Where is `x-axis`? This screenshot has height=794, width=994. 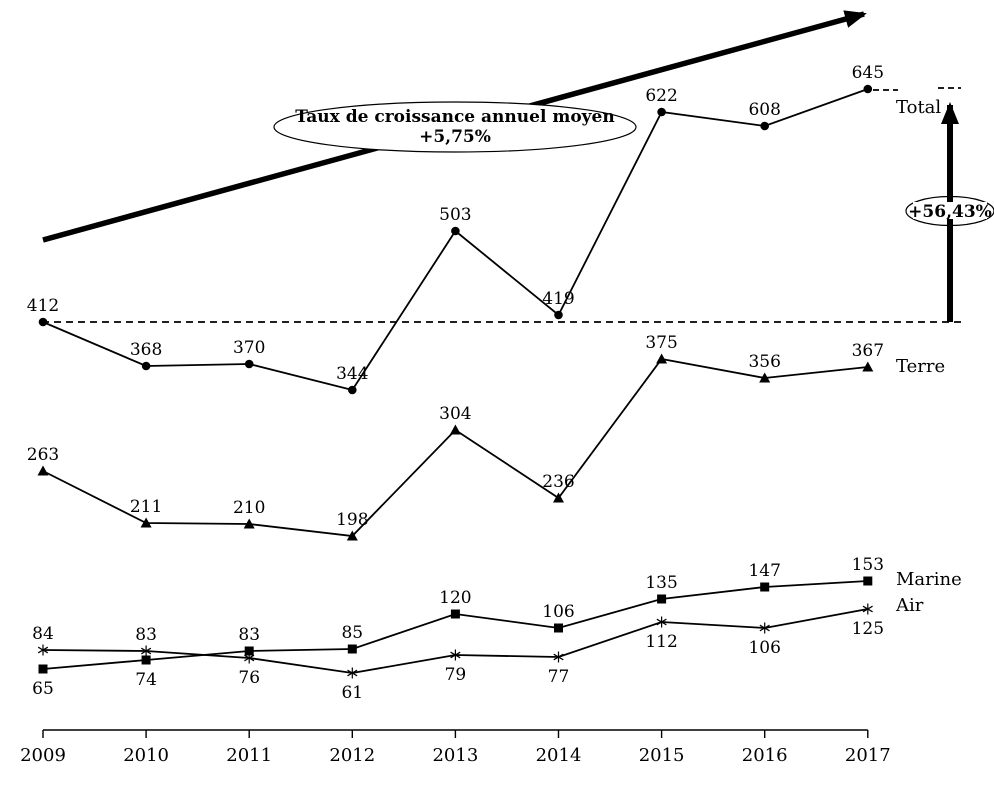 x-axis is located at coordinates (455, 733).